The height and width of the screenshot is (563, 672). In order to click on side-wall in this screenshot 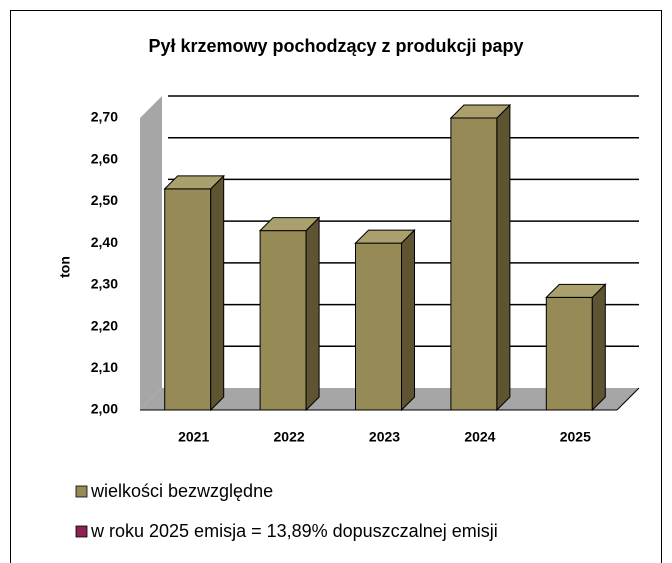, I will do `click(151, 253)`.